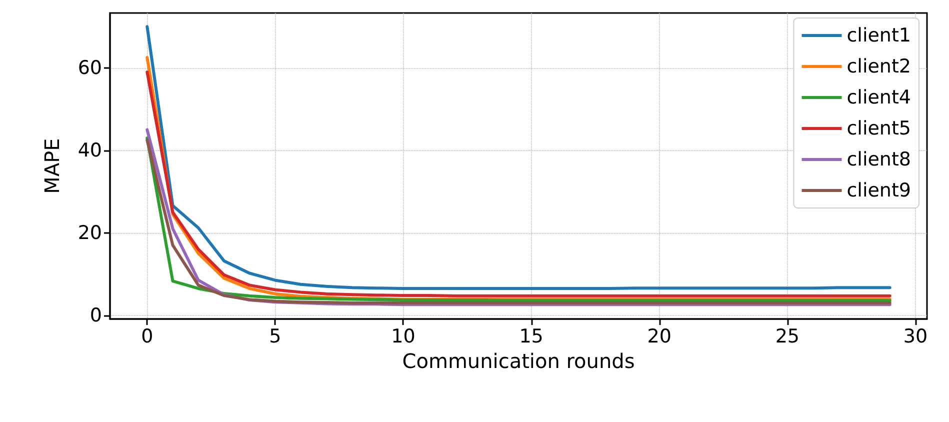  I want to click on x-tick-label: 20, so click(659, 337).